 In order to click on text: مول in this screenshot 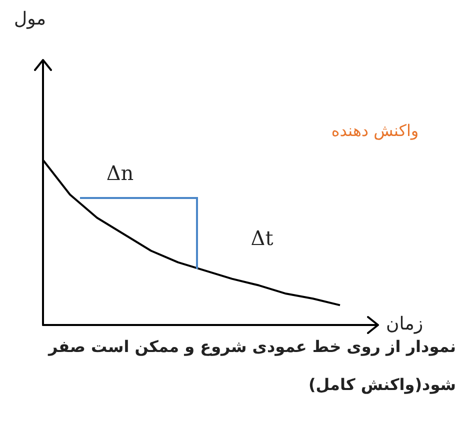, I will do `click(30, 19)`.